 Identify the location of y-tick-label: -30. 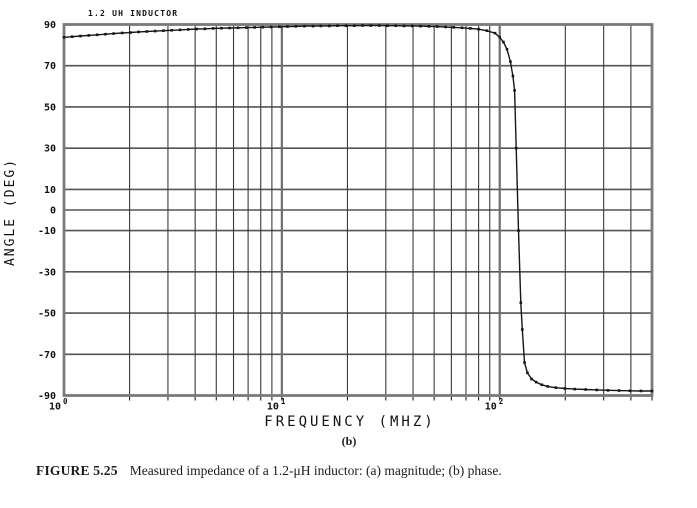
(47, 272).